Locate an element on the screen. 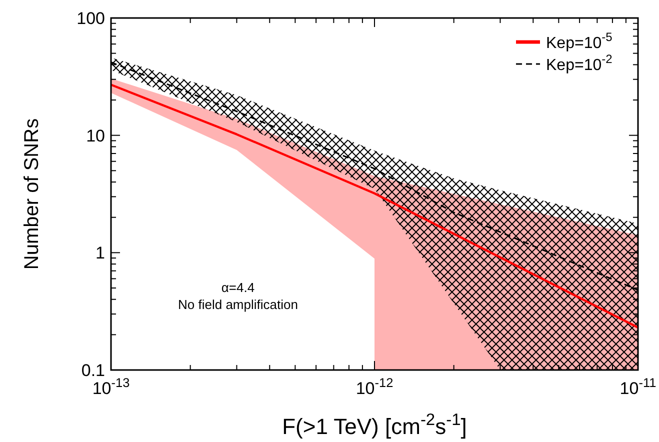 The image size is (659, 442). x-axis-title: F(>1 TeV) [cm$^{-2}$s$^{-1}$] is located at coordinates (374, 425).